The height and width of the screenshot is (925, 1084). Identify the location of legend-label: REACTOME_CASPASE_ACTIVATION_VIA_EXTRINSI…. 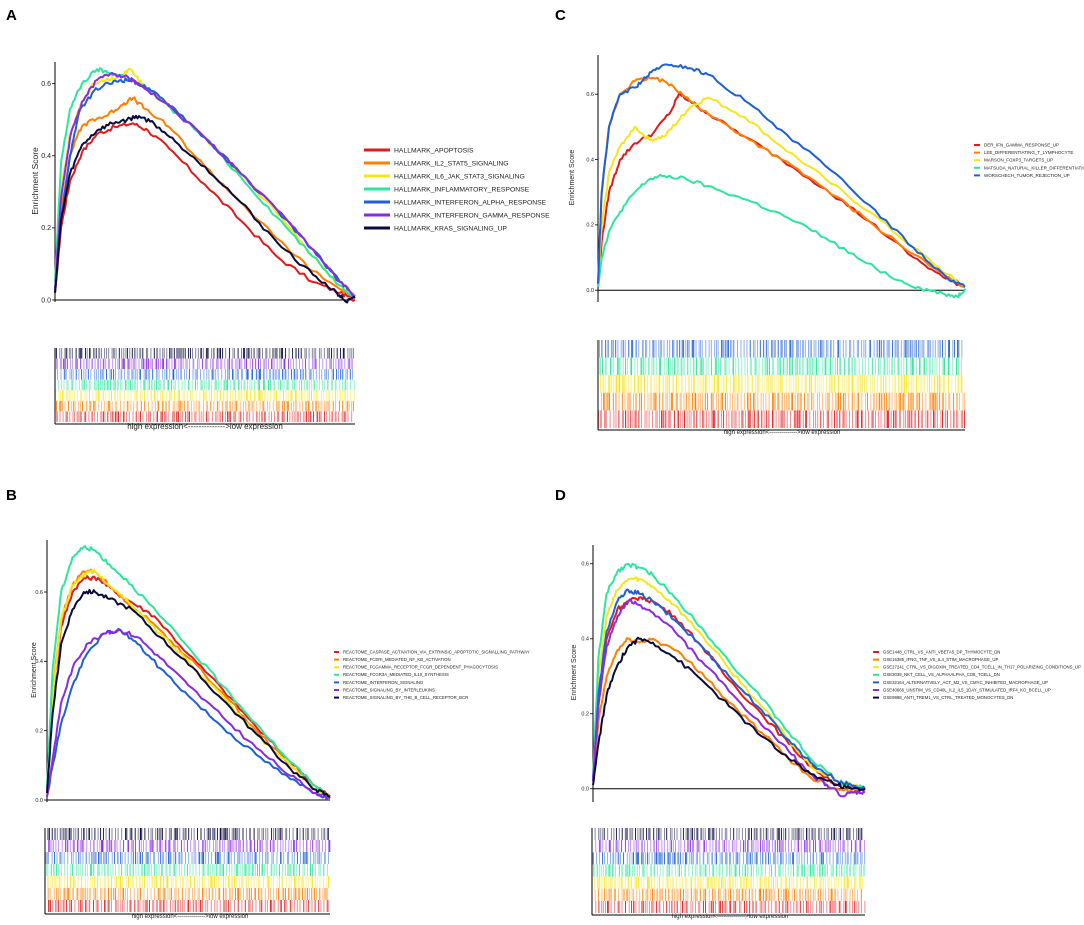
(436, 651).